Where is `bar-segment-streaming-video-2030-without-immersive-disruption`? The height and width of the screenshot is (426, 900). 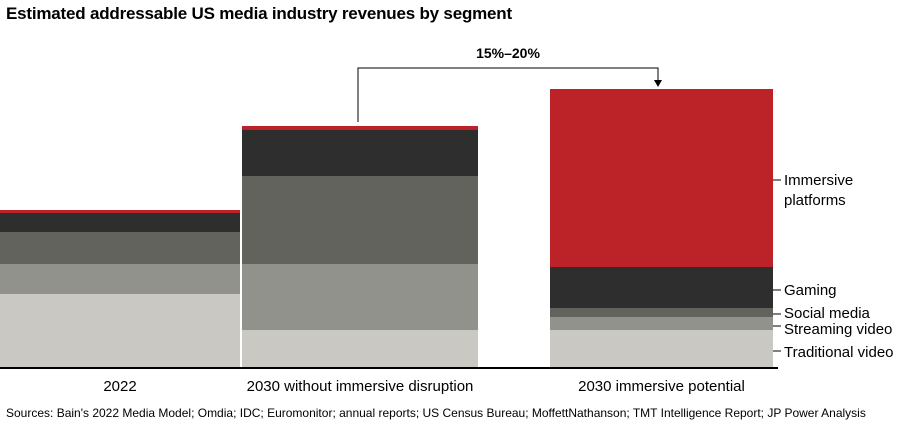 bar-segment-streaming-video-2030-without-immersive-disruption is located at coordinates (360, 297).